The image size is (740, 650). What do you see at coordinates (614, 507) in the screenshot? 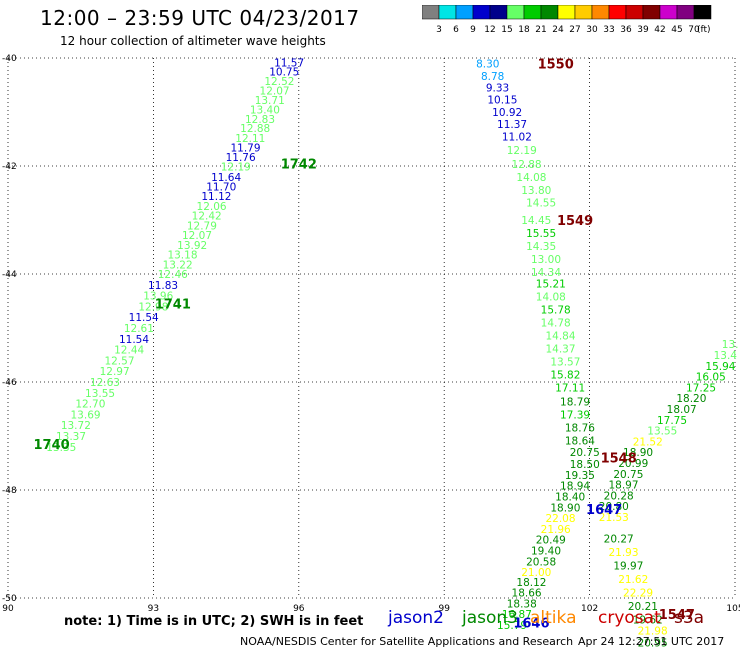
I see `data-label: 20.80` at bounding box center [614, 507].